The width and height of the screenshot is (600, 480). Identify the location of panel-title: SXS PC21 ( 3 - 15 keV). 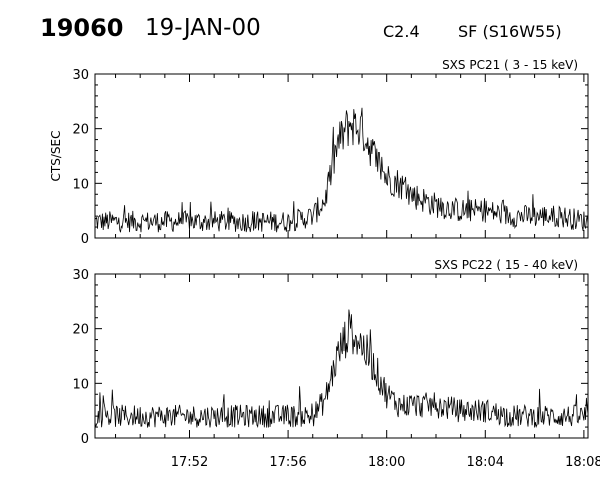
(510, 65).